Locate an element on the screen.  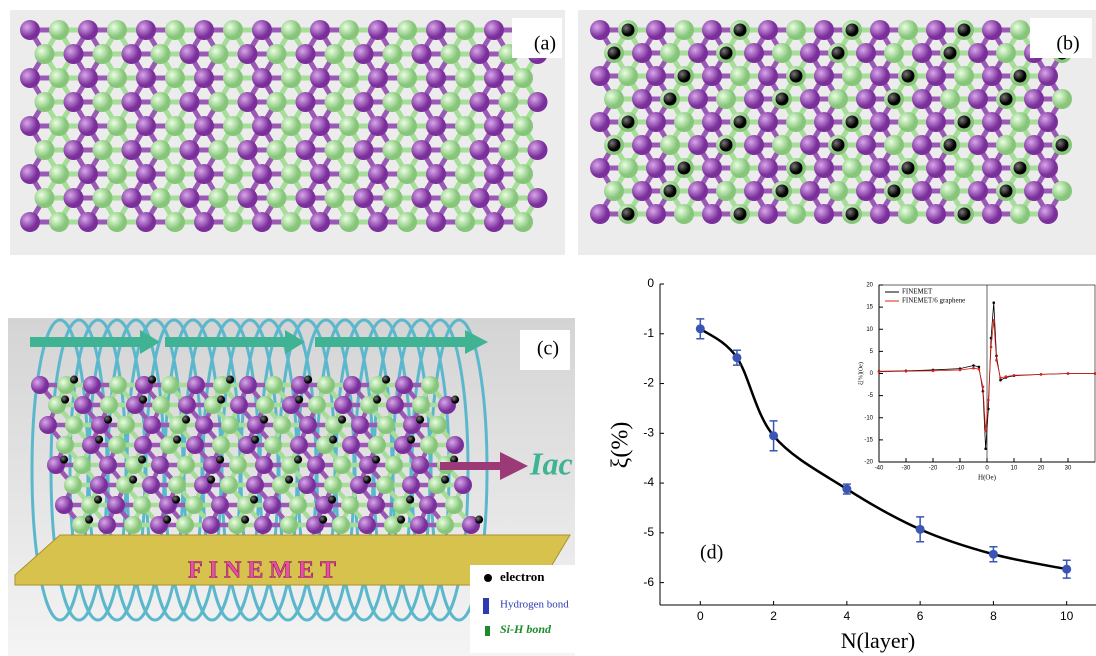
y-tick-label: -6 is located at coordinates (648, 582).